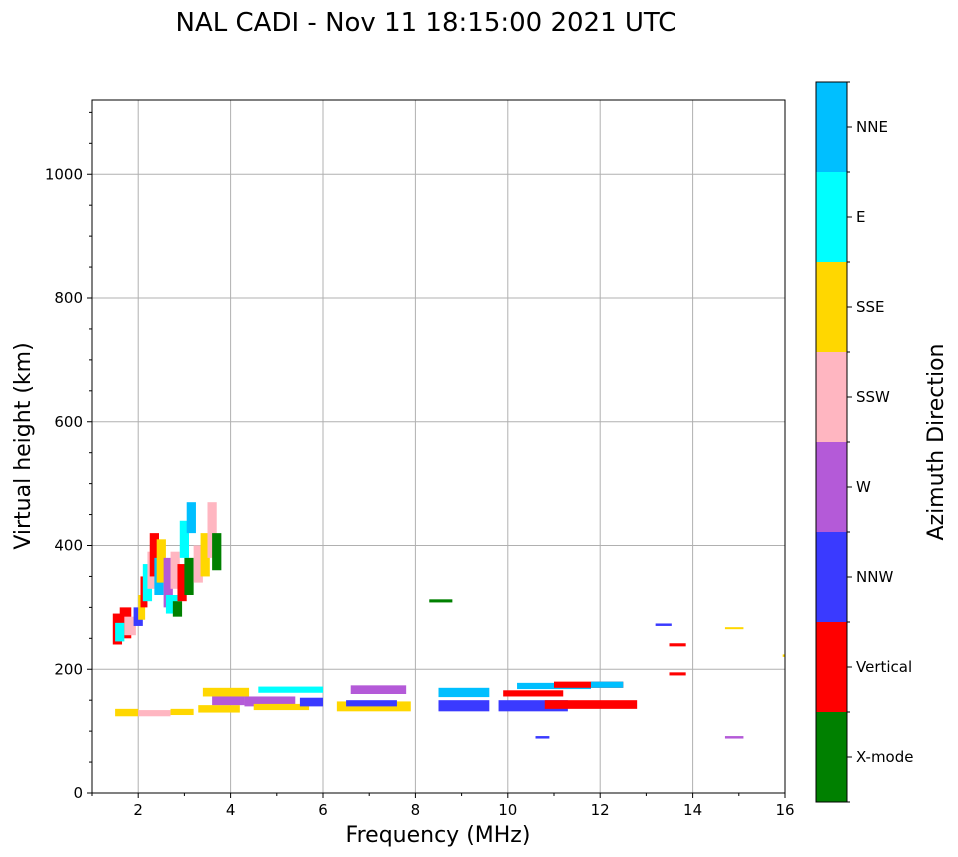 The image size is (958, 857). I want to click on y-tick-label: 200, so click(68, 669).